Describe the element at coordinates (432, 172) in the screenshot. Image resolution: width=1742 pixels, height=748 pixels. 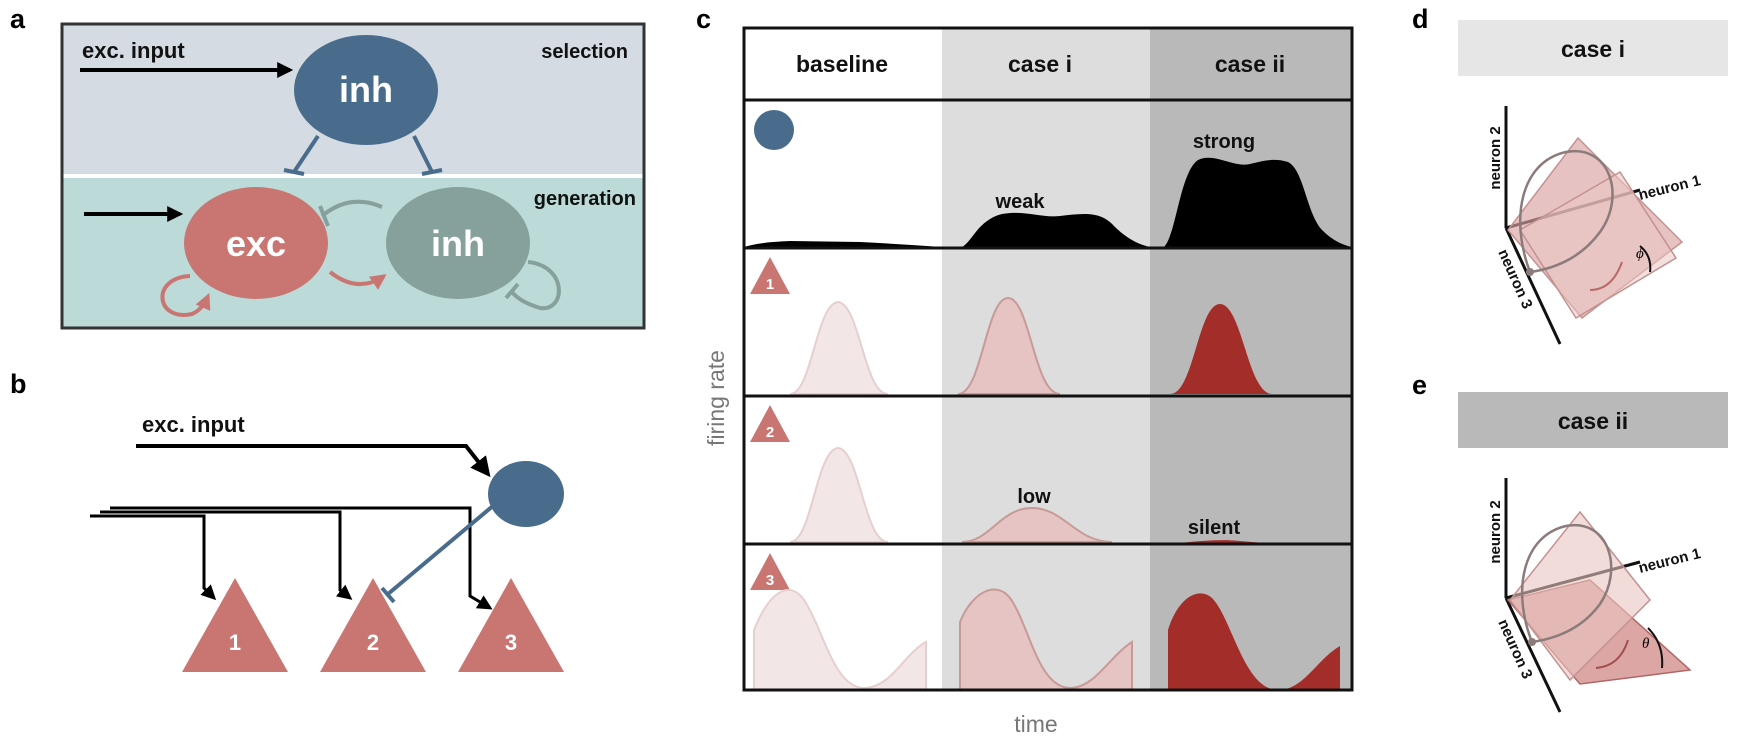
I see `inhibition-bar-right` at that location.